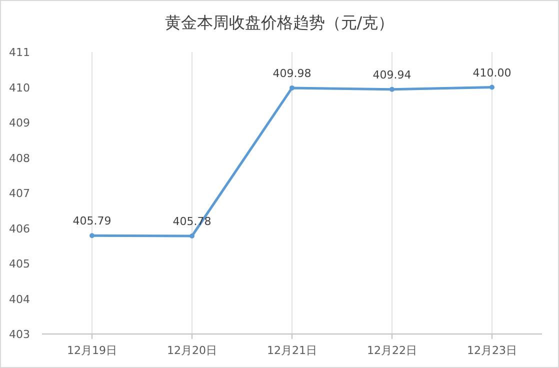  I want to click on x-tick-label: 12月20日, so click(192, 350).